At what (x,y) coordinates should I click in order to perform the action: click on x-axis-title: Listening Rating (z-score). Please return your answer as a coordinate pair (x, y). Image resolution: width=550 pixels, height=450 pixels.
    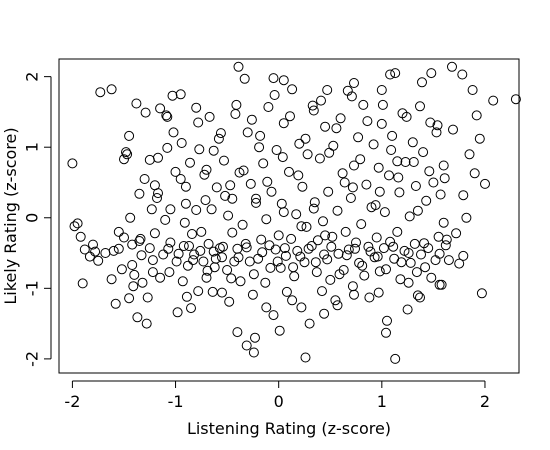
    Looking at the image, I should click on (289, 428).